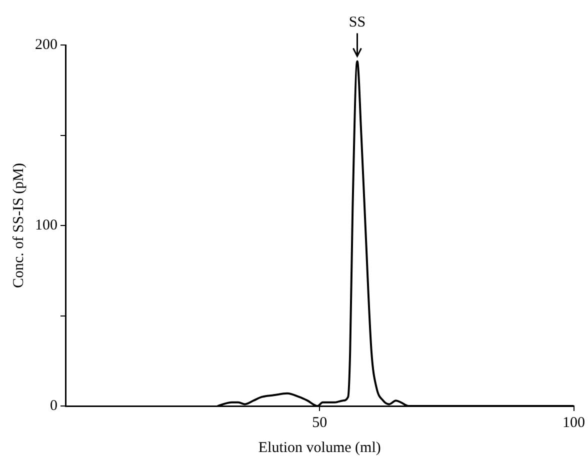 This screenshot has height=465, width=588. Describe the element at coordinates (319, 448) in the screenshot. I see `x-axis-title: Elution volume (ml)` at that location.